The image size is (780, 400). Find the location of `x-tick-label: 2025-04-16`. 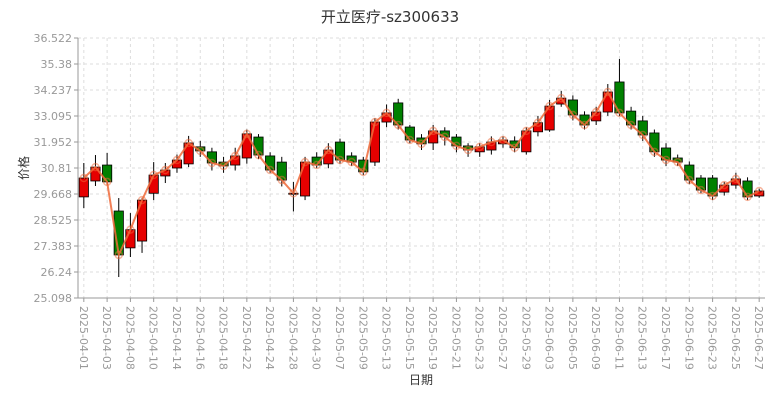

x-tick-label: 2025-04-16 is located at coordinates (199, 338).